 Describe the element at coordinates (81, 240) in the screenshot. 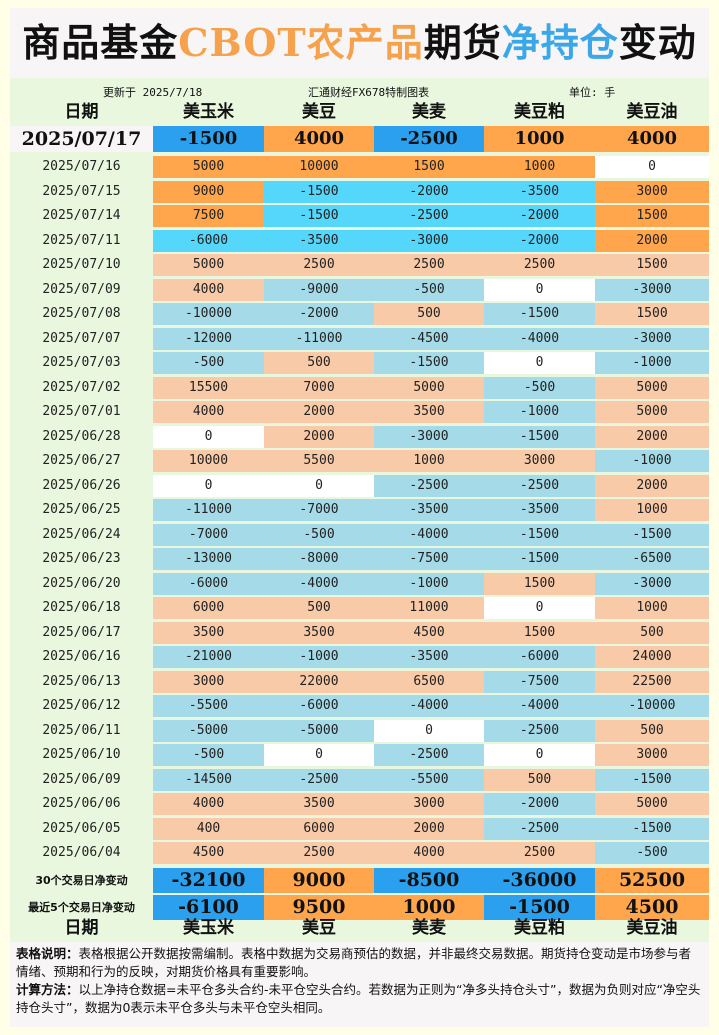

I see `date-cell: 2025/07/11` at that location.